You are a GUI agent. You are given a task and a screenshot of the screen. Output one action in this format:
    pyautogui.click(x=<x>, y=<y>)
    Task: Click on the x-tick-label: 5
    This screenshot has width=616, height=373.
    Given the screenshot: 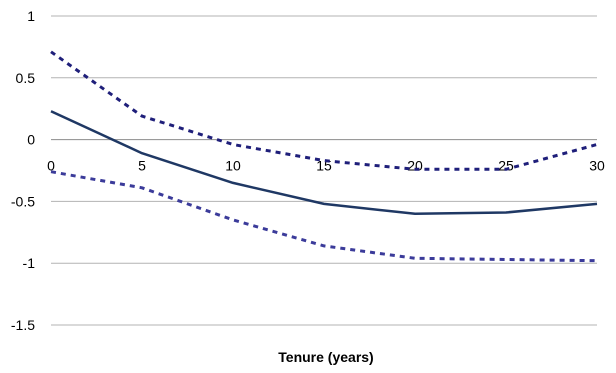 What is the action you would take?
    pyautogui.click(x=142, y=166)
    